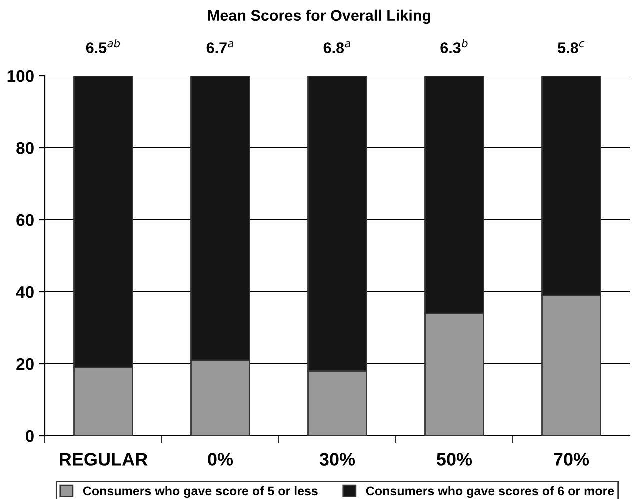 The image size is (639, 499). I want to click on y-tick-label: 100, so click(21, 76).